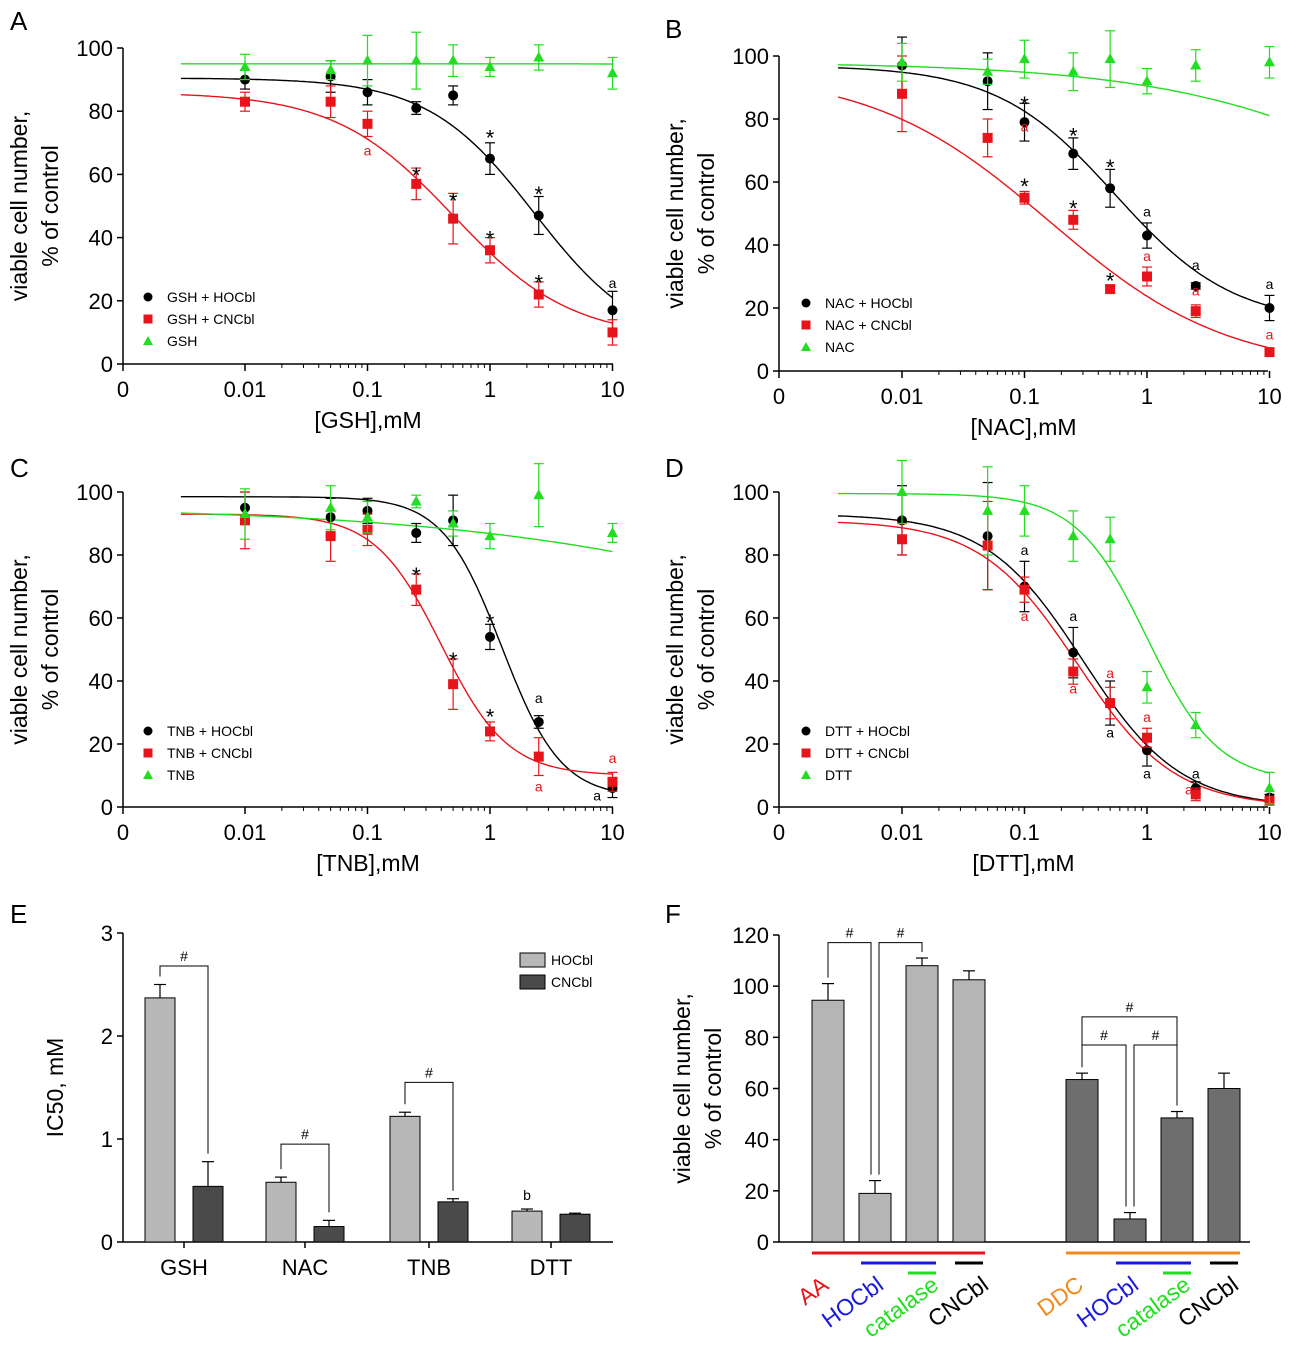 This screenshot has height=1370, width=1289. I want to click on panel-letter-c: C, so click(19, 468).